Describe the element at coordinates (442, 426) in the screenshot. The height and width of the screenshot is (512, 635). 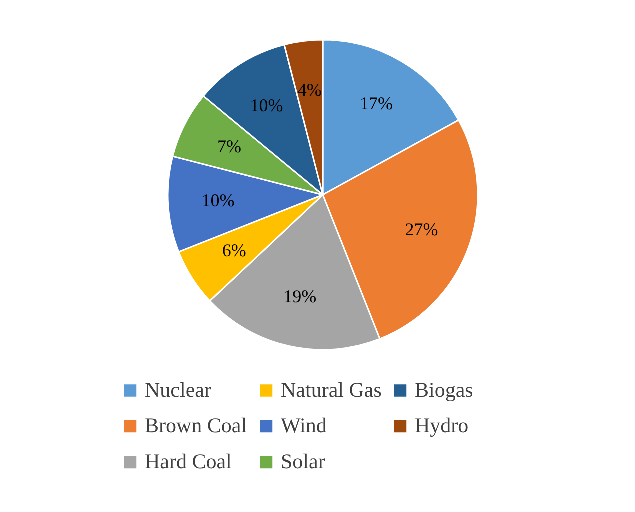
I see `legend-label: Hydro` at that location.